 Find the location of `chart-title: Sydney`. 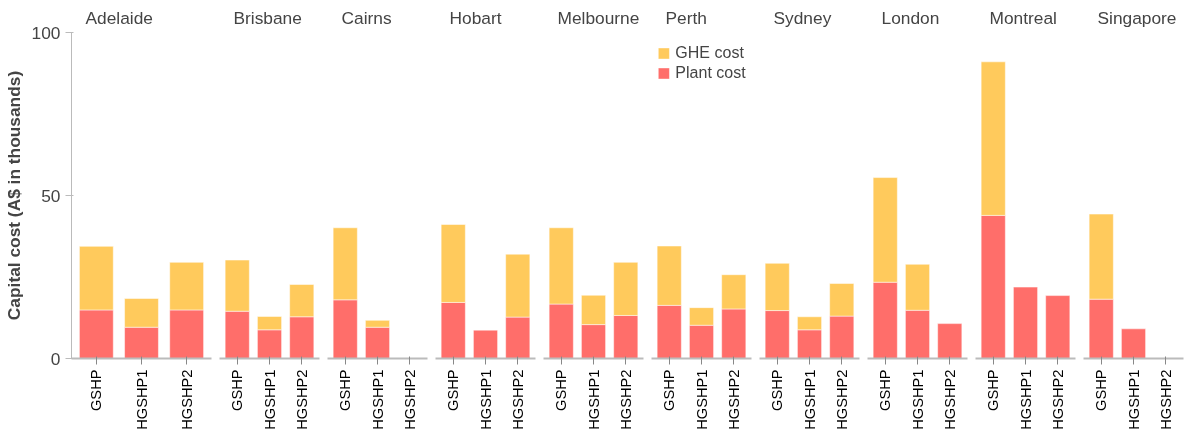

chart-title: Sydney is located at coordinates (802, 17).